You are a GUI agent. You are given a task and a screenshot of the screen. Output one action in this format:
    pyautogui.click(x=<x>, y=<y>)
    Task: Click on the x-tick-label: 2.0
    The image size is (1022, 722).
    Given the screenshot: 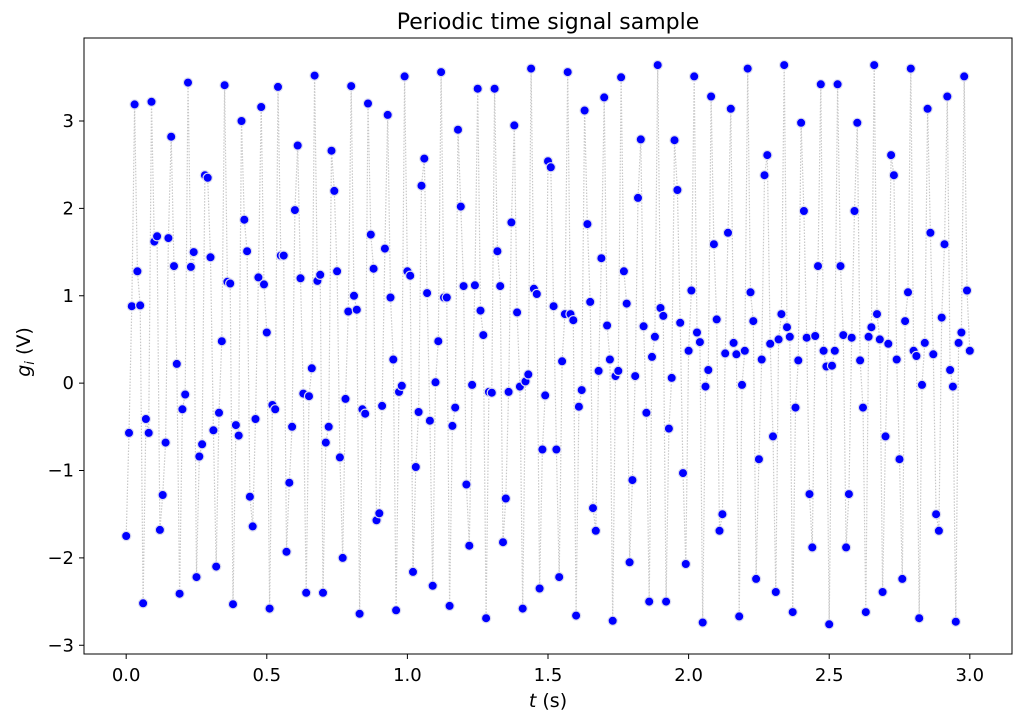 What is the action you would take?
    pyautogui.click(x=688, y=675)
    